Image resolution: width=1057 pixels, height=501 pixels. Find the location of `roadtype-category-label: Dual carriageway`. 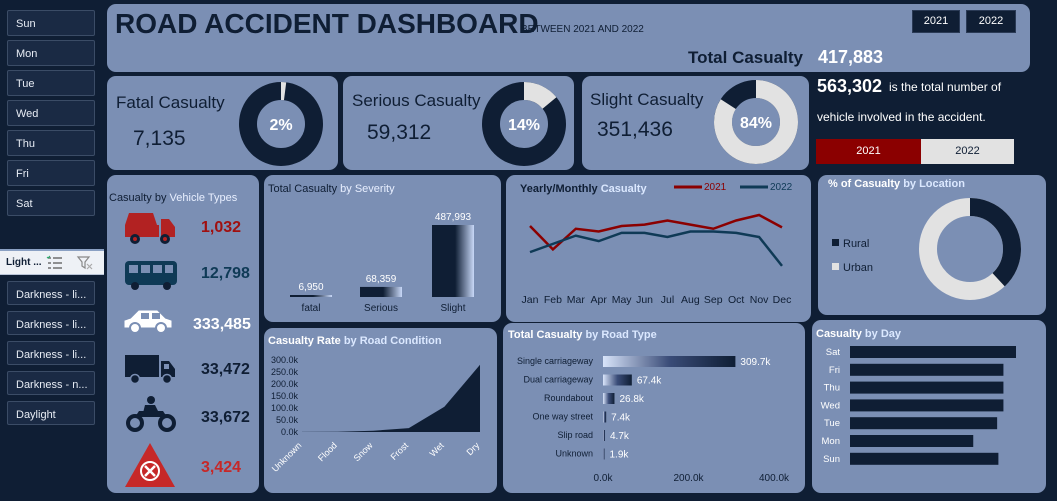

roadtype-category-label: Dual carriageway is located at coordinates (558, 380).